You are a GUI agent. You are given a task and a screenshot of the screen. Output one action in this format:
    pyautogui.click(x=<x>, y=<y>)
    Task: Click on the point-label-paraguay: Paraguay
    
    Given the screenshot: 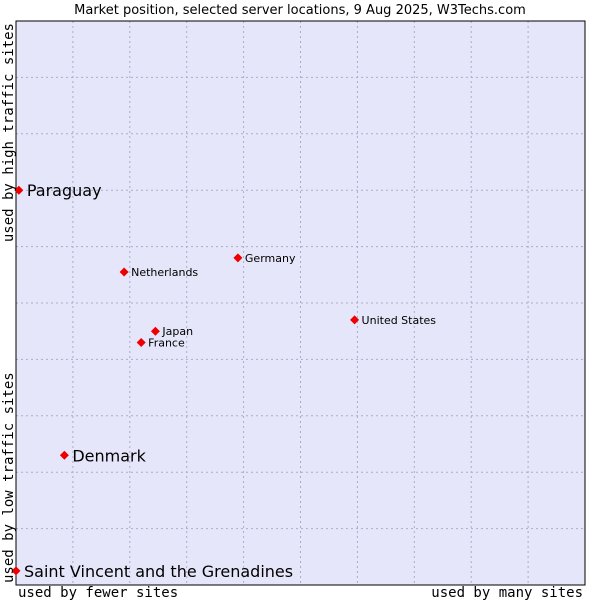 What is the action you would take?
    pyautogui.click(x=64, y=190)
    